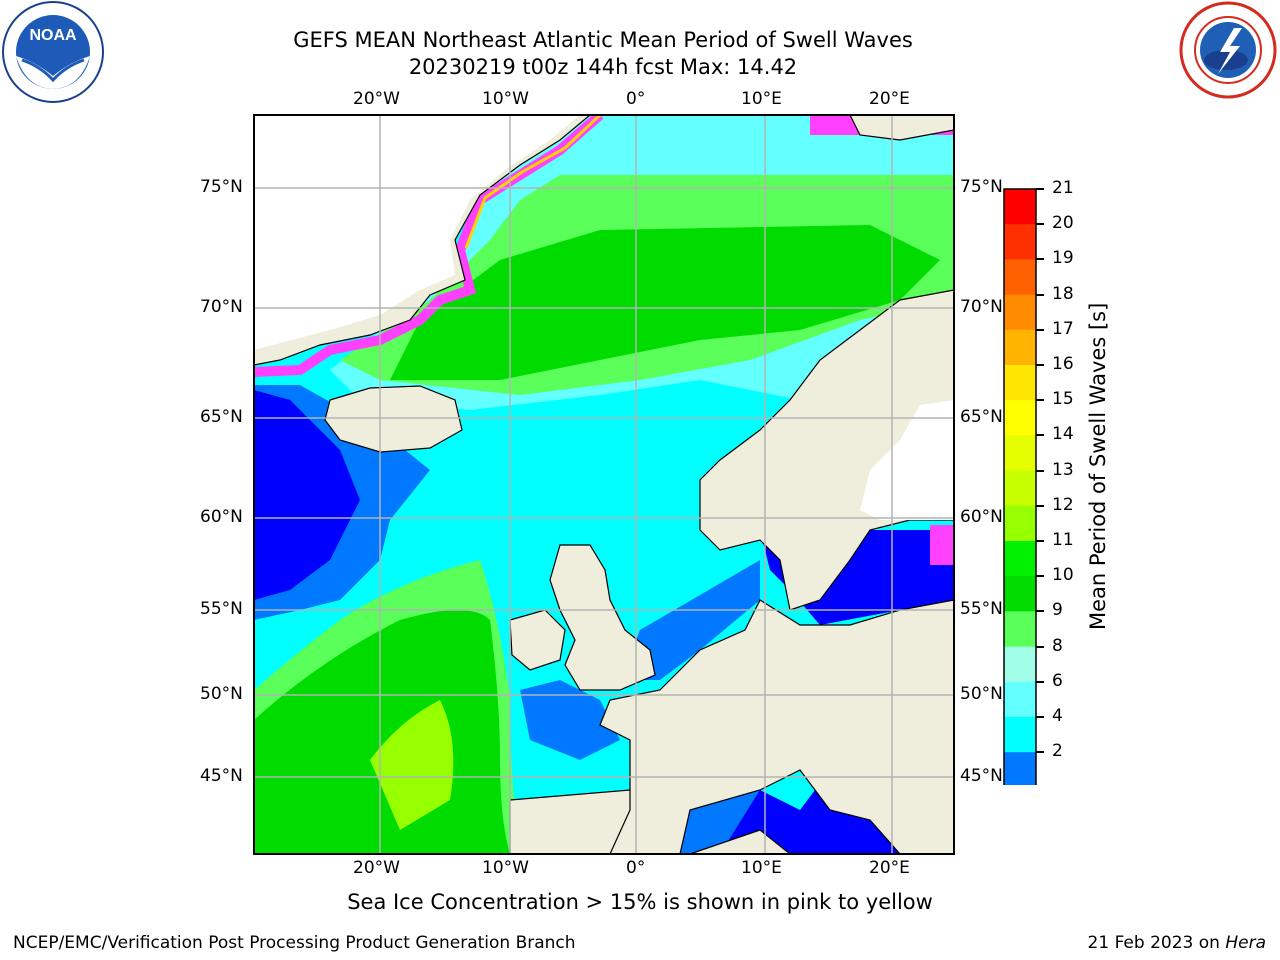 The width and height of the screenshot is (1280, 960). Describe the element at coordinates (505, 868) in the screenshot. I see `lon-label-bottom: 10°W` at that location.